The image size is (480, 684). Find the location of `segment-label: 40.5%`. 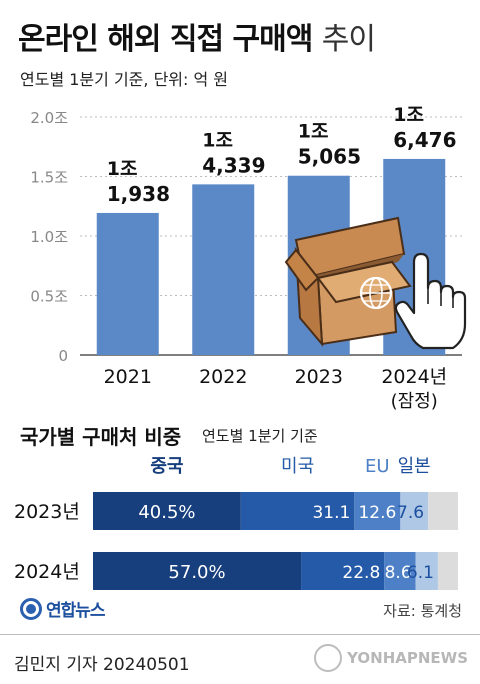

segment-label: 40.5% is located at coordinates (166, 512).